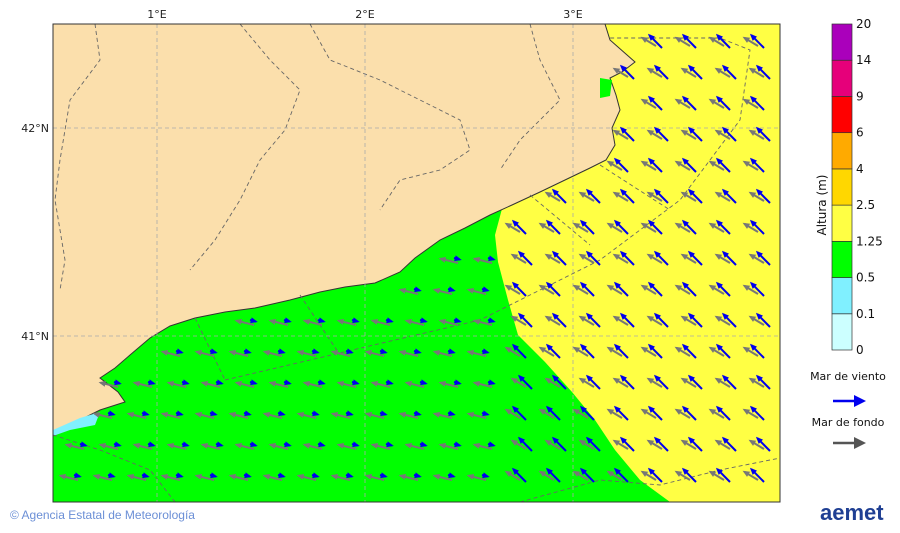 The image size is (900, 533). What do you see at coordinates (572, 14) in the screenshot?
I see `lon-label: 3°E` at bounding box center [572, 14].